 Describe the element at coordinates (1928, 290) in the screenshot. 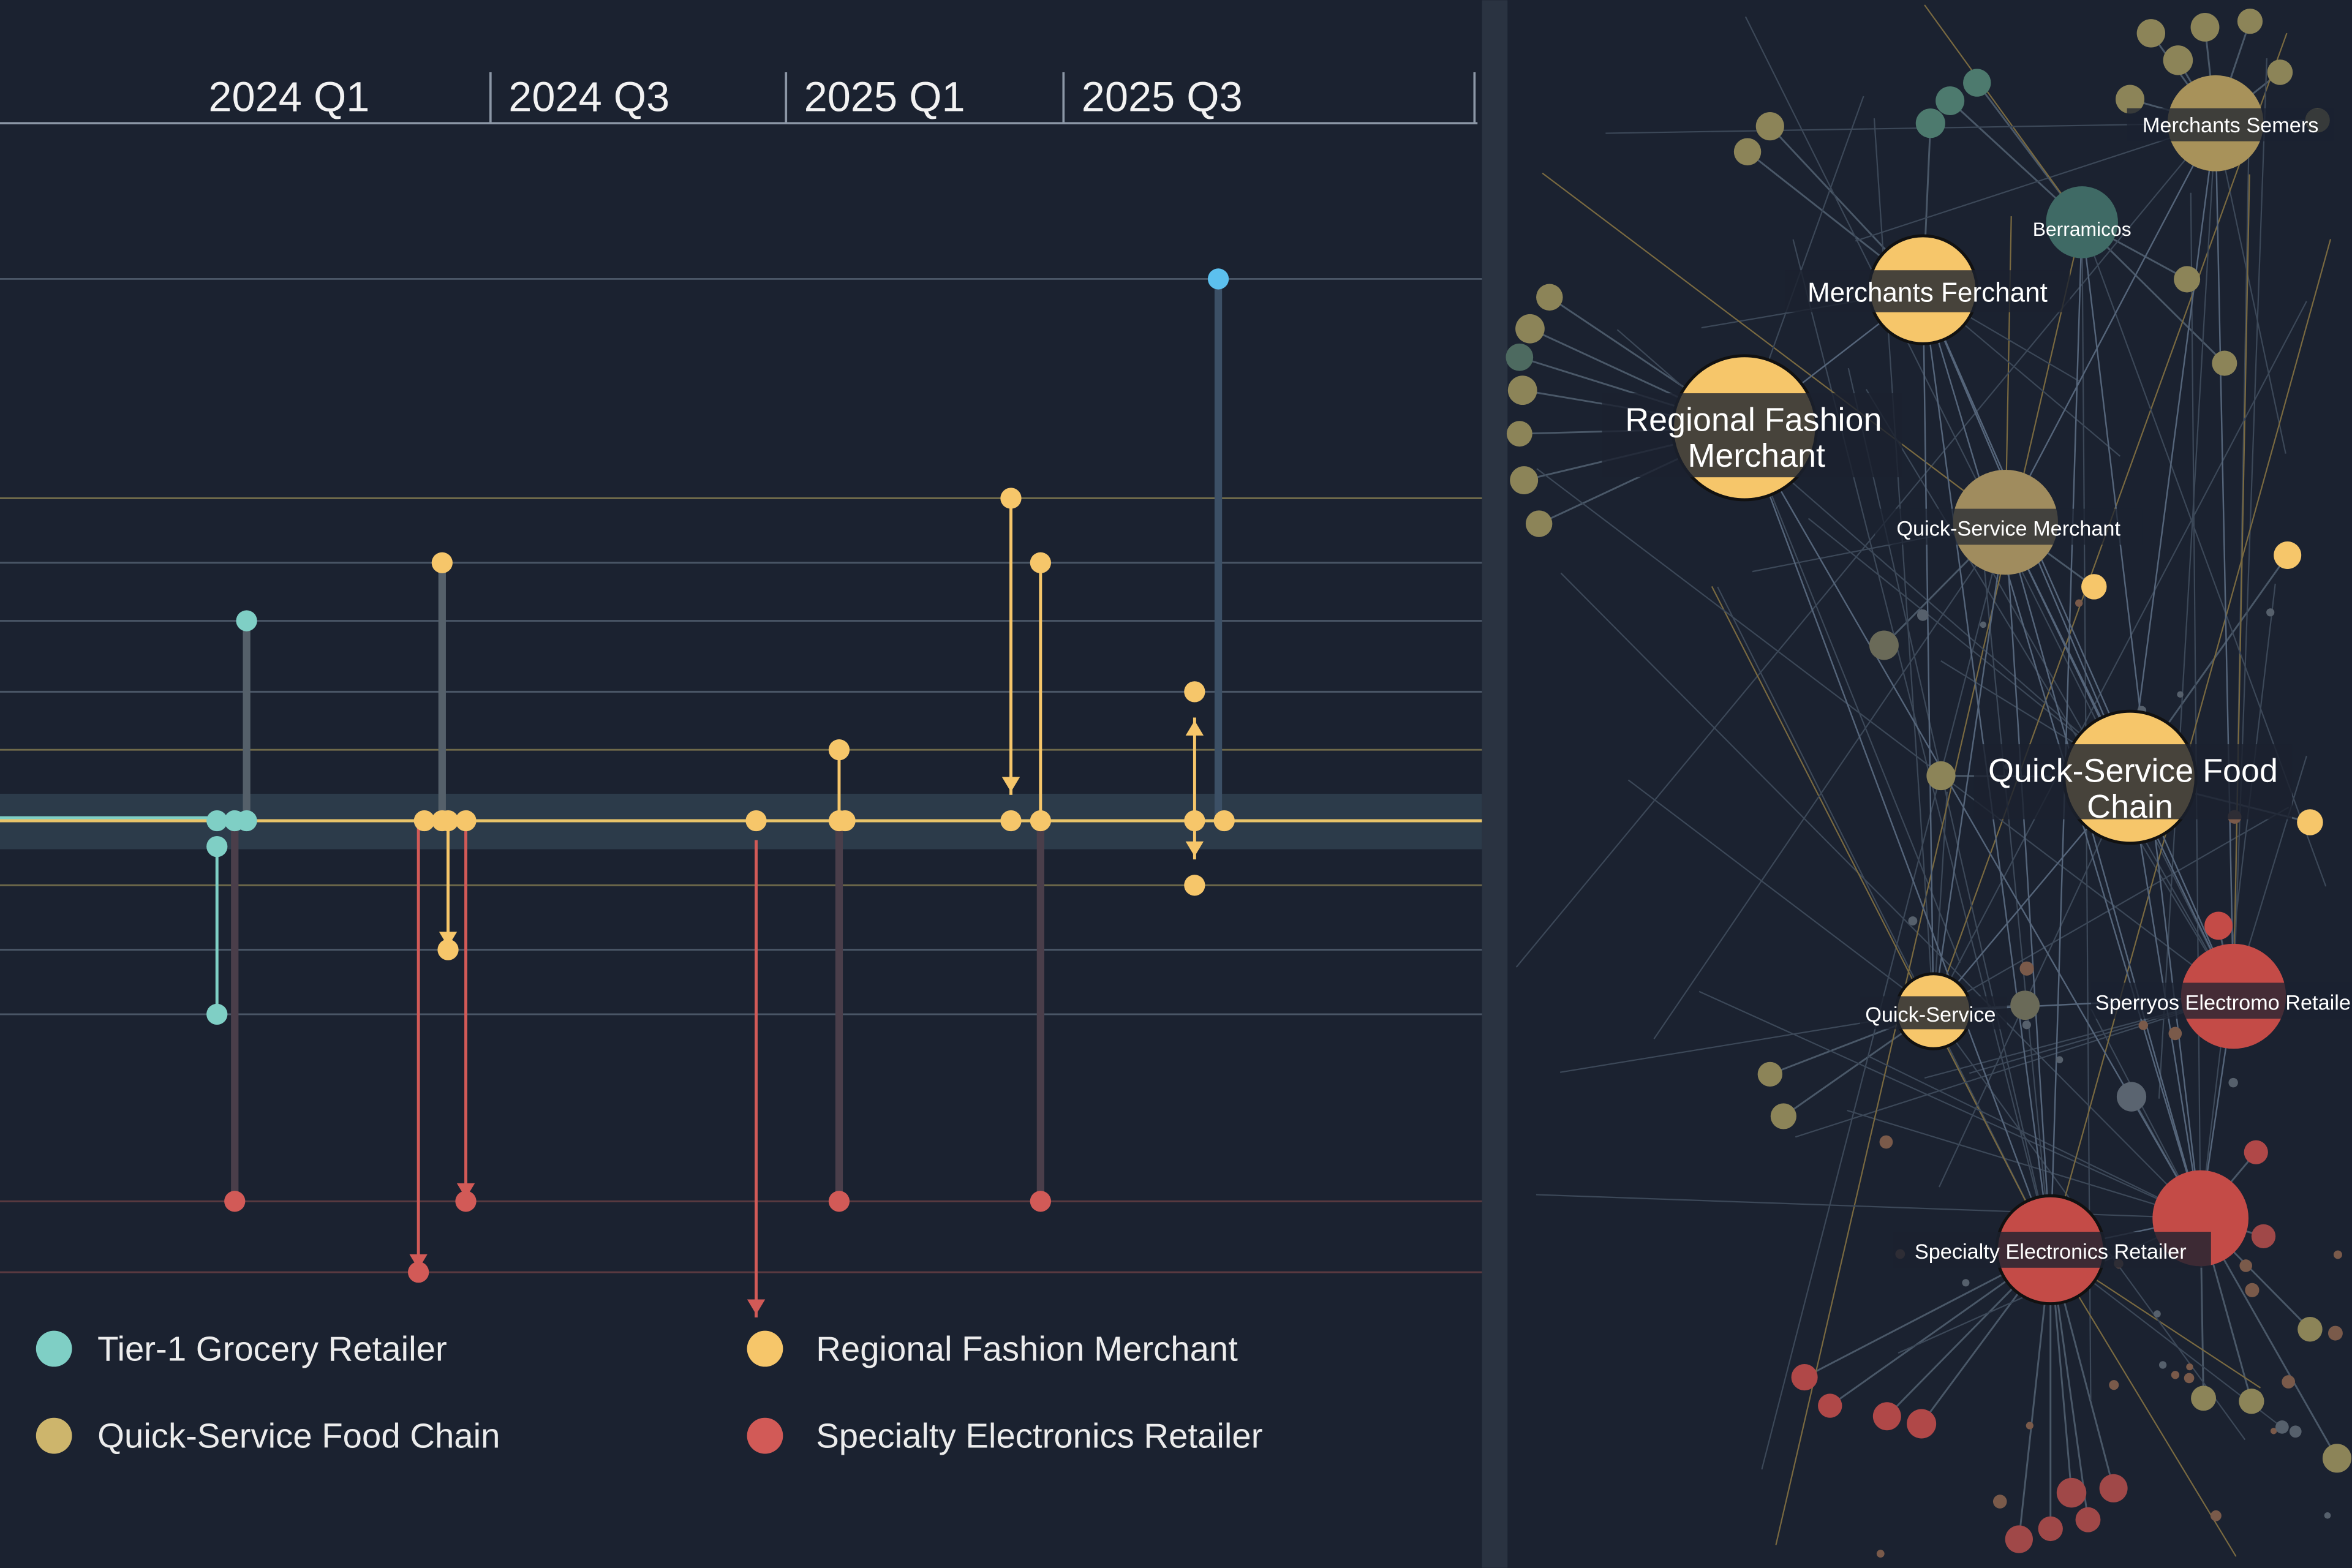

I see `node-merchants-ferchant: Merchants Ferchant` at that location.